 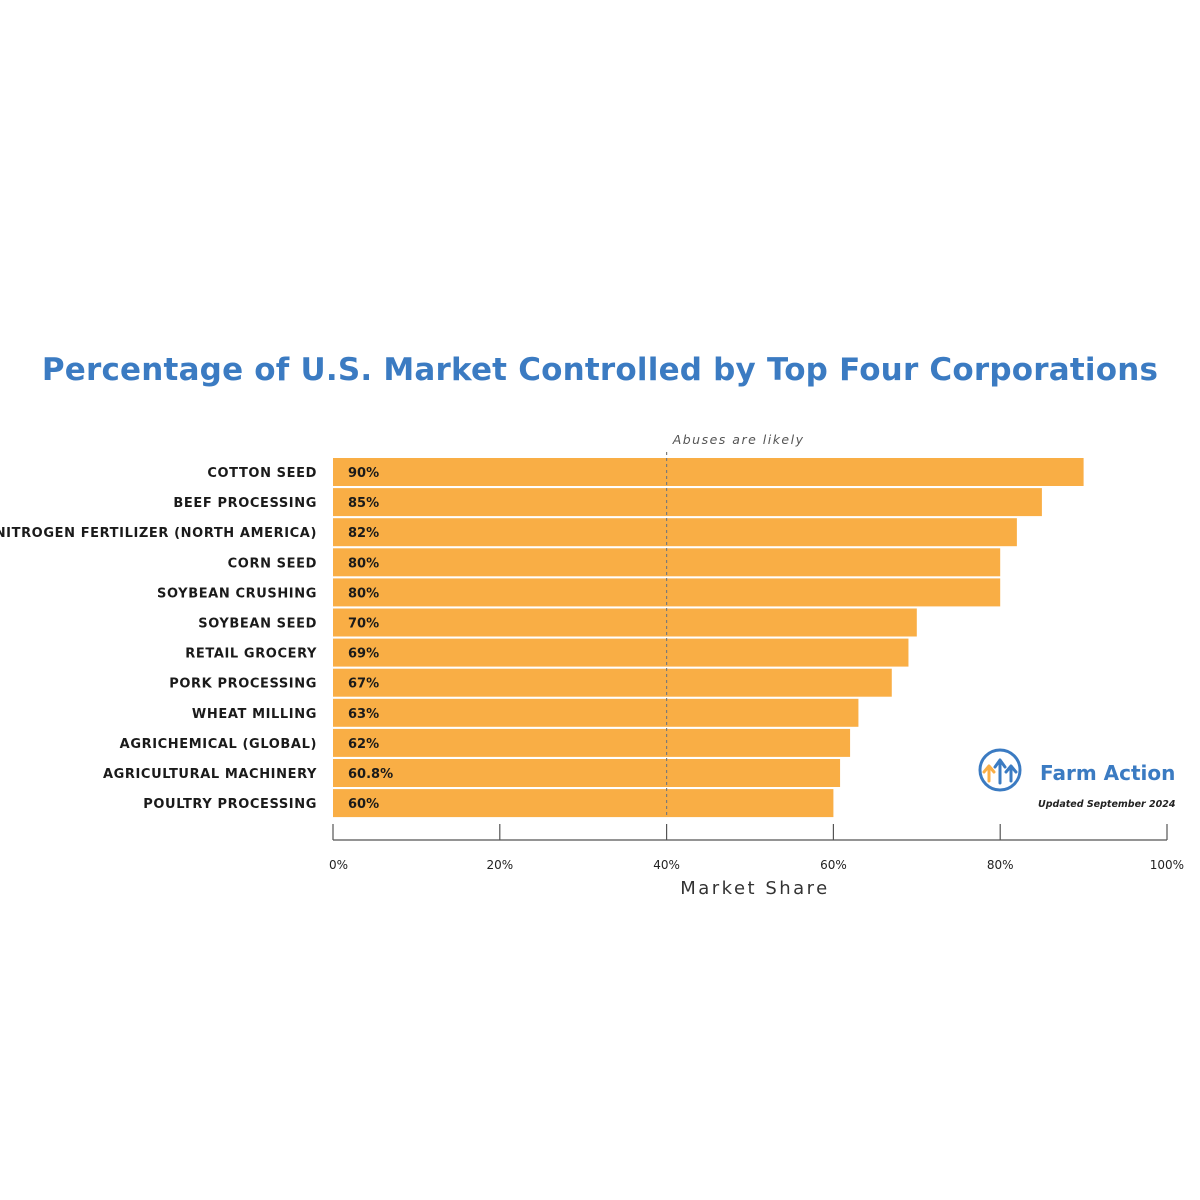 I want to click on bar-cotton-seed, so click(x=708, y=472).